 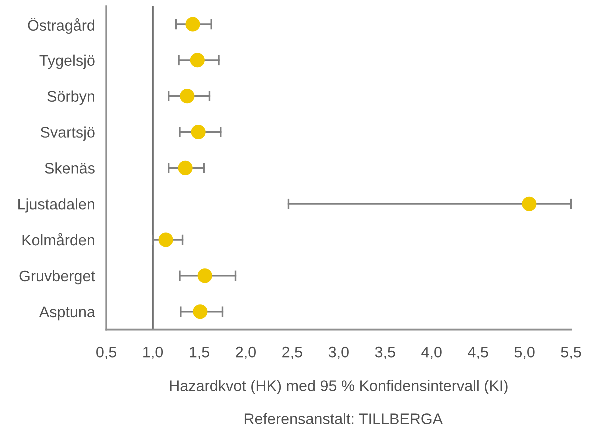 What do you see at coordinates (67, 133) in the screenshot?
I see `y-tick-label: Svartsjö` at bounding box center [67, 133].